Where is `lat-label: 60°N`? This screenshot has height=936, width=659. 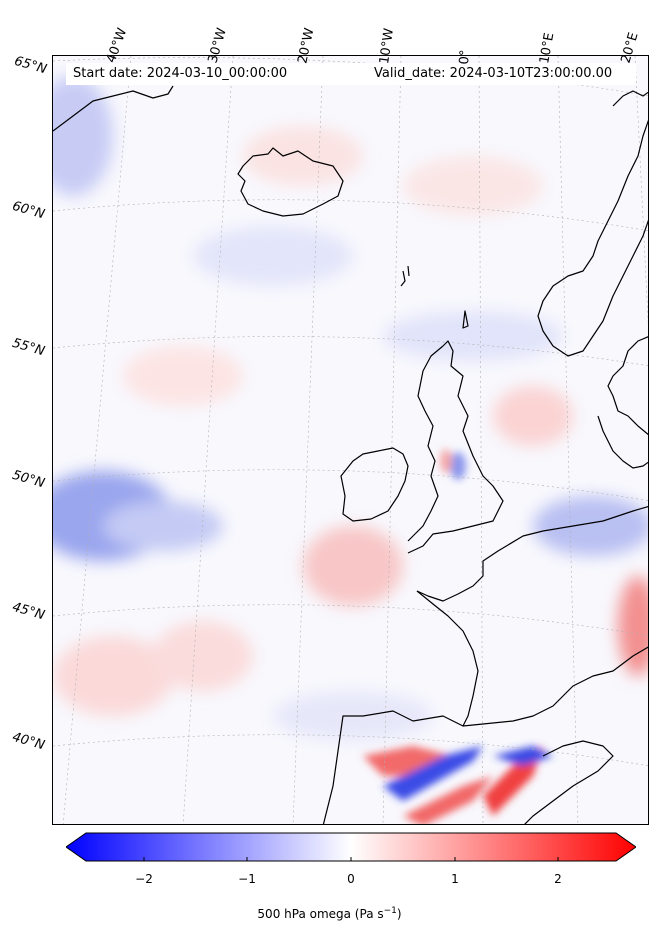
lat-label: 60°N is located at coordinates (28, 210).